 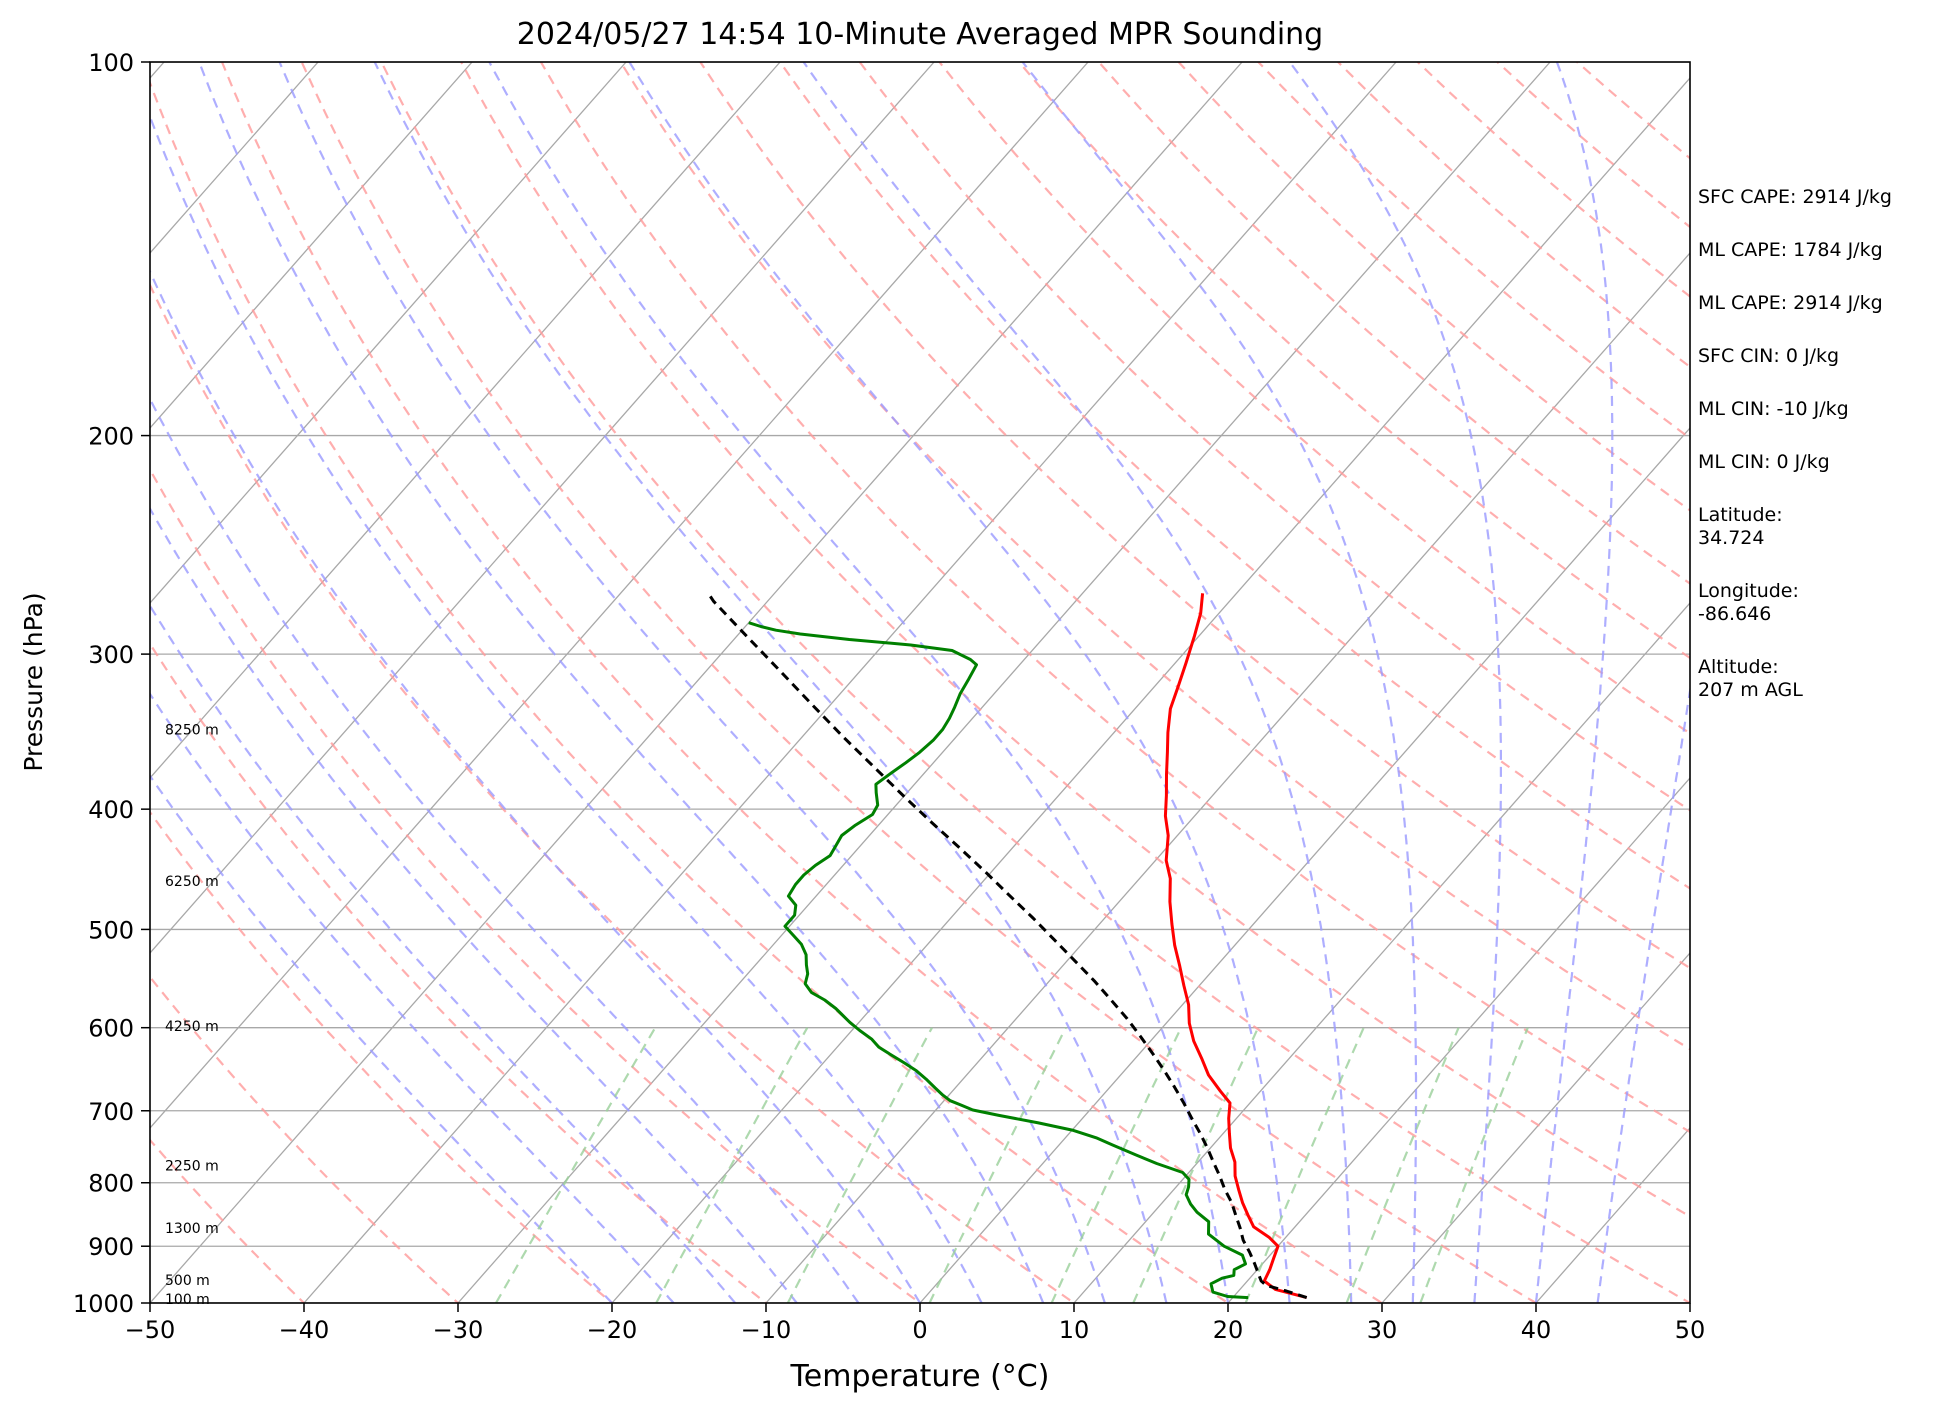 What do you see at coordinates (1748, 591) in the screenshot?
I see `longitude-label: Longitude:` at bounding box center [1748, 591].